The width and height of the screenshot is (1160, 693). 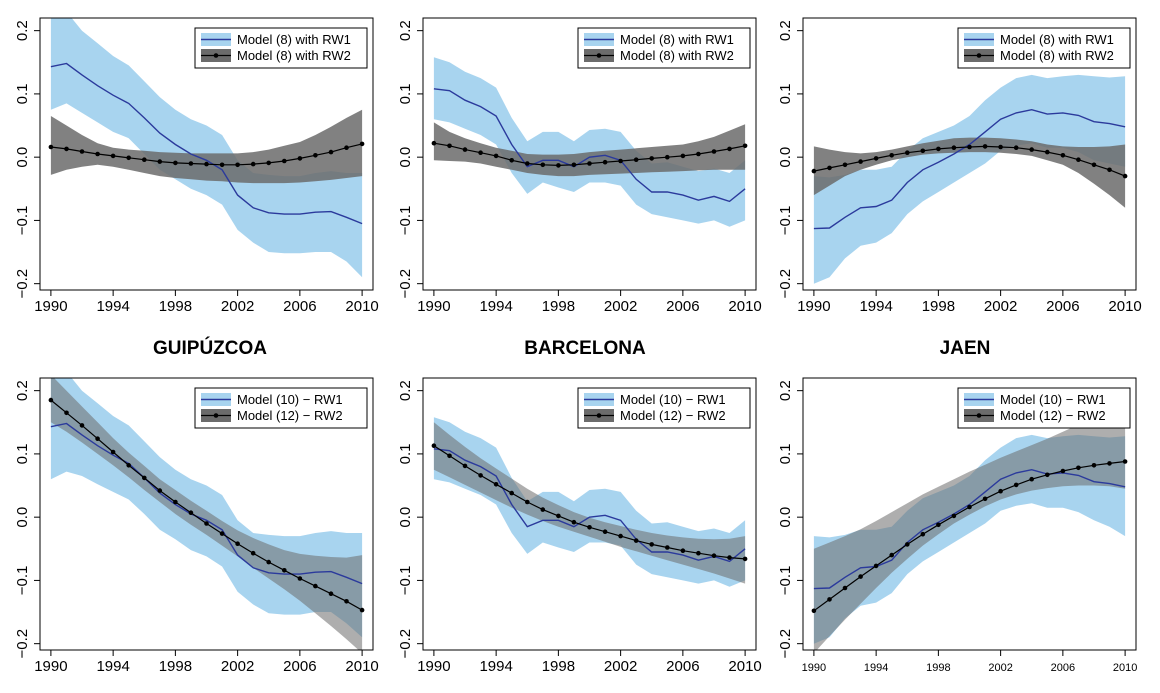 I want to click on region-title-jaen: JAEN, so click(x=965, y=348).